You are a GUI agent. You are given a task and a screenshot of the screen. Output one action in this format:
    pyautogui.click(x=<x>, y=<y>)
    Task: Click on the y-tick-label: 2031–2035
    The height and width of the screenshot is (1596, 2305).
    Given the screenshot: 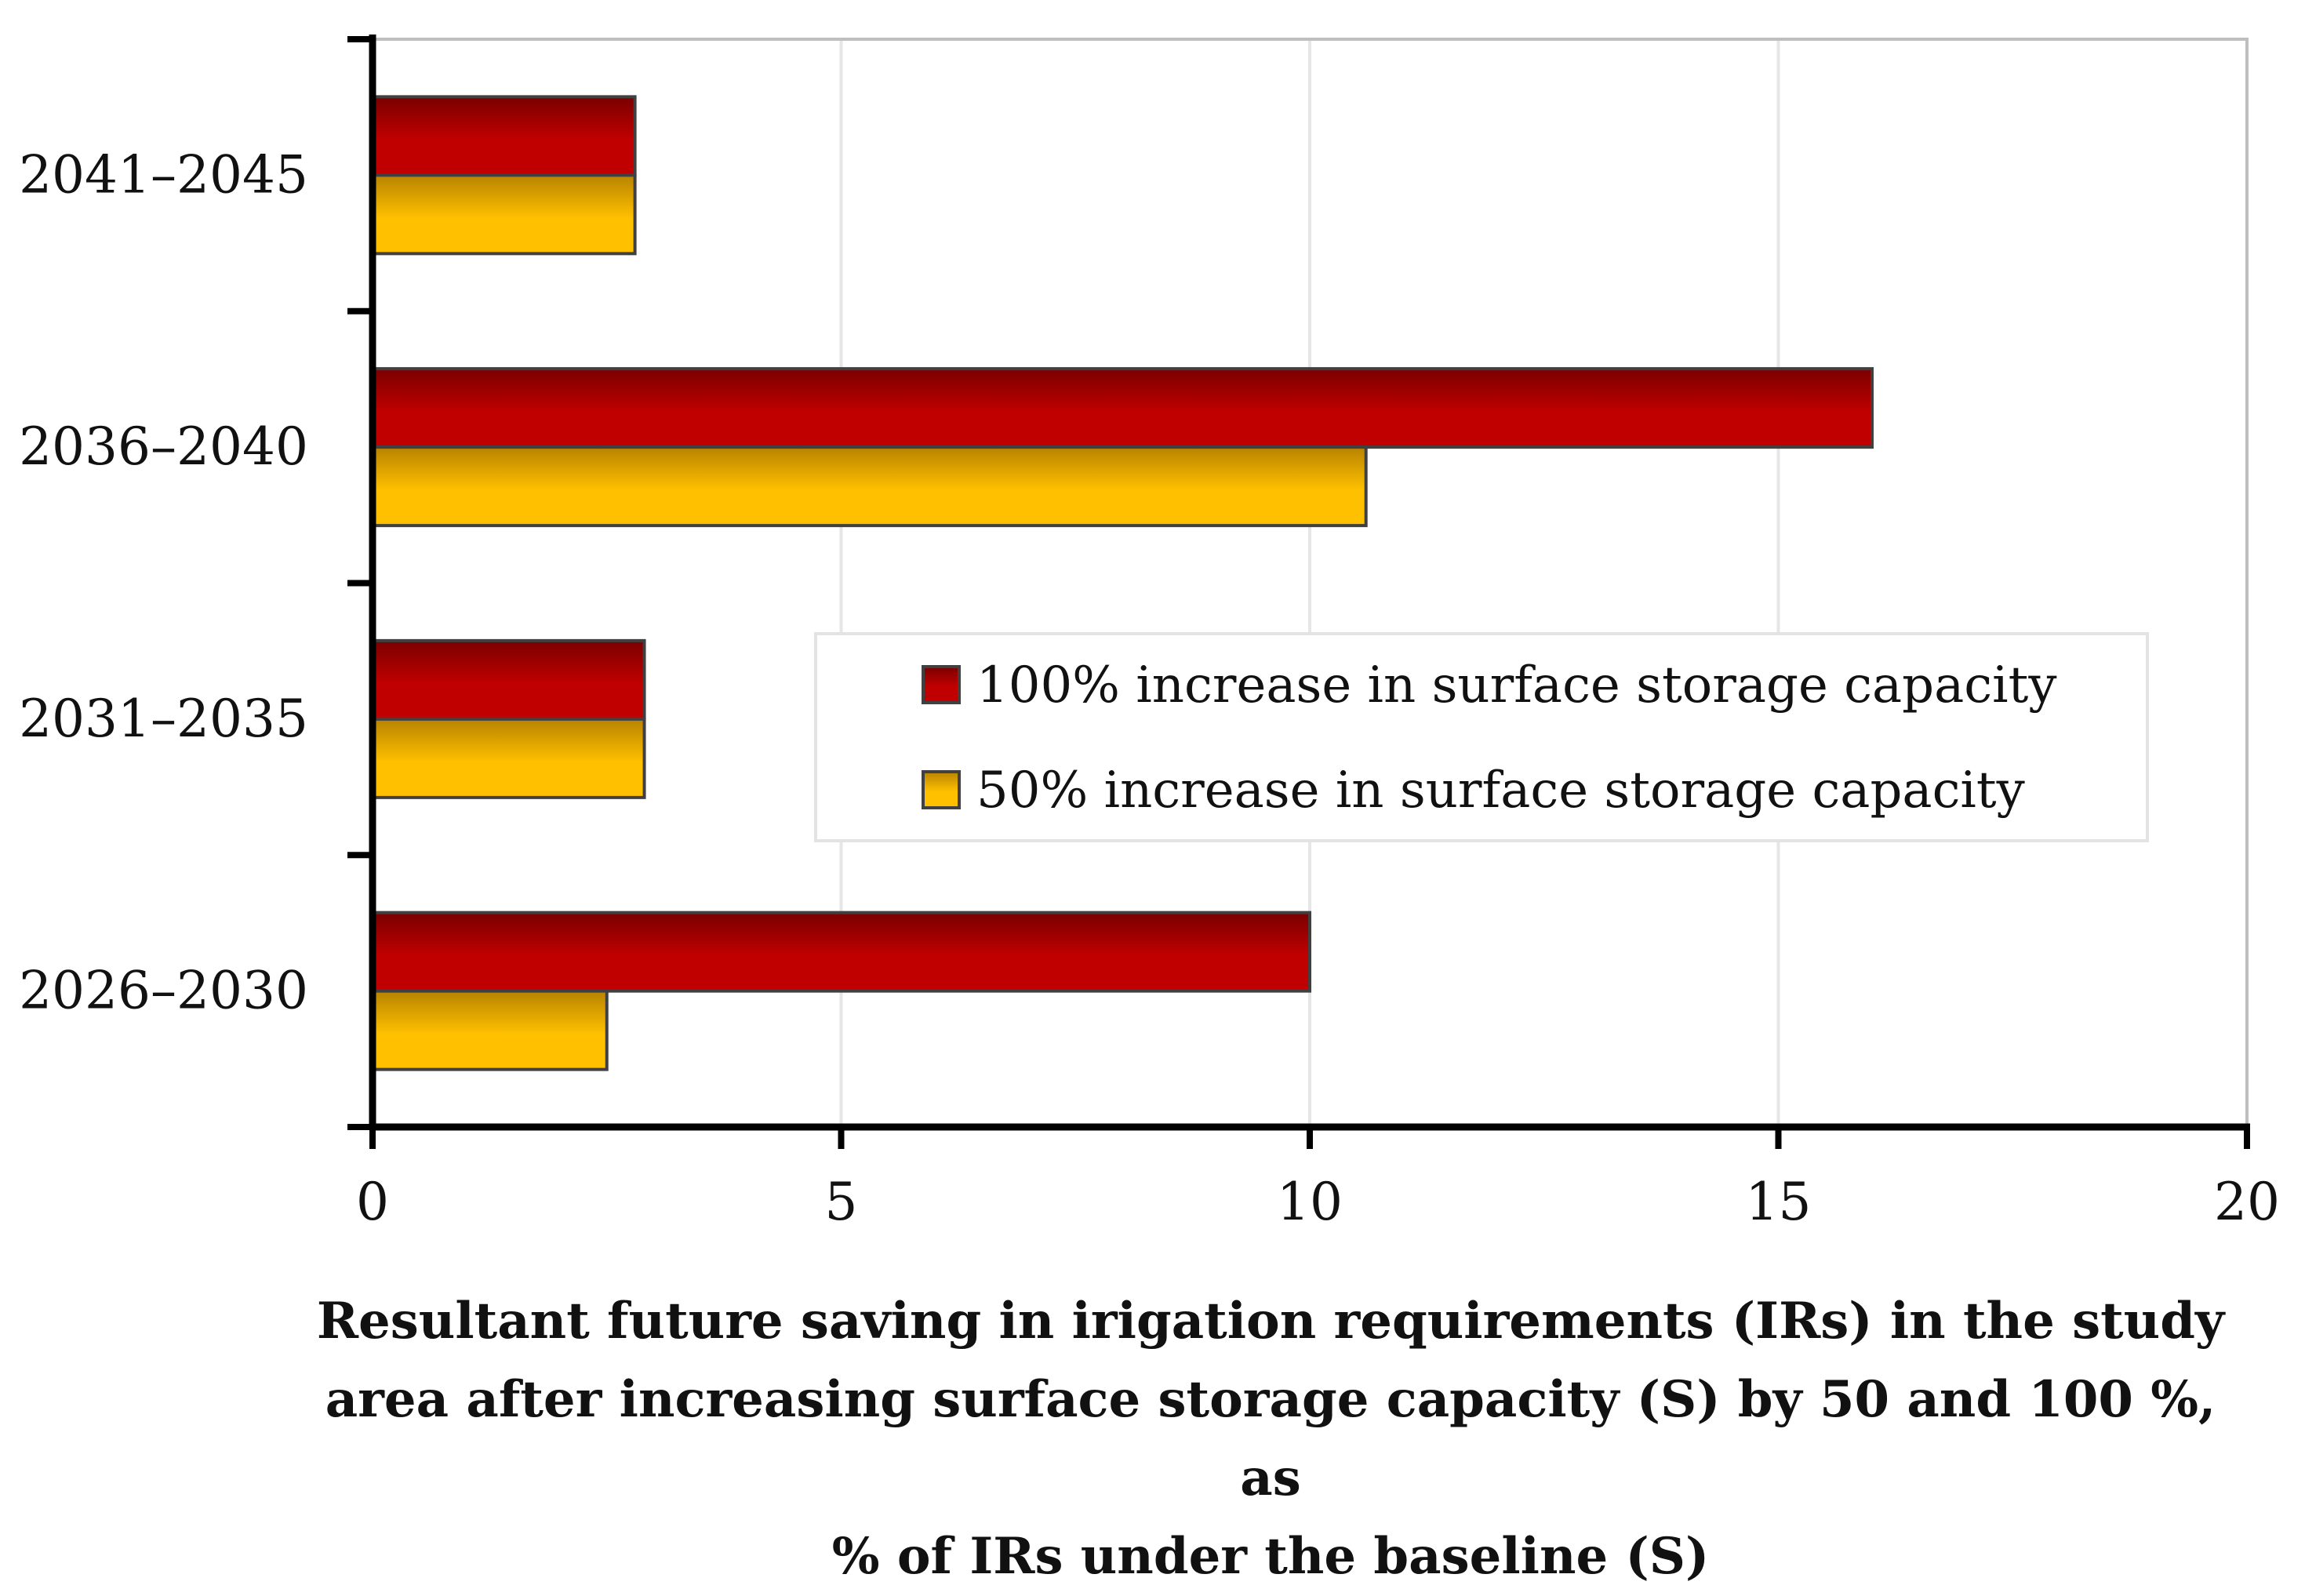 What is the action you would take?
    pyautogui.click(x=163, y=719)
    